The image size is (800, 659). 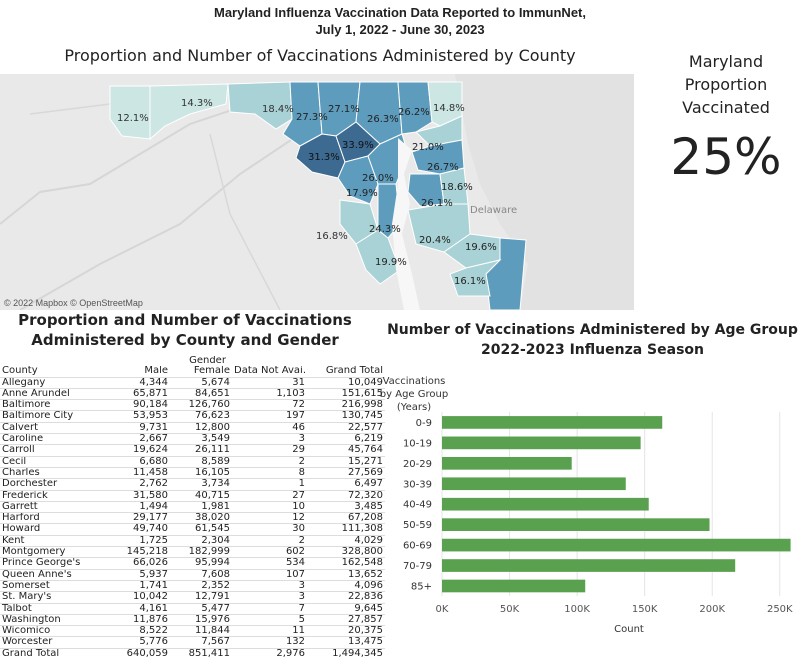 I want to click on table-row: St. Mary's 10,042 12,791 3 22,836, so click(x=193, y=597).